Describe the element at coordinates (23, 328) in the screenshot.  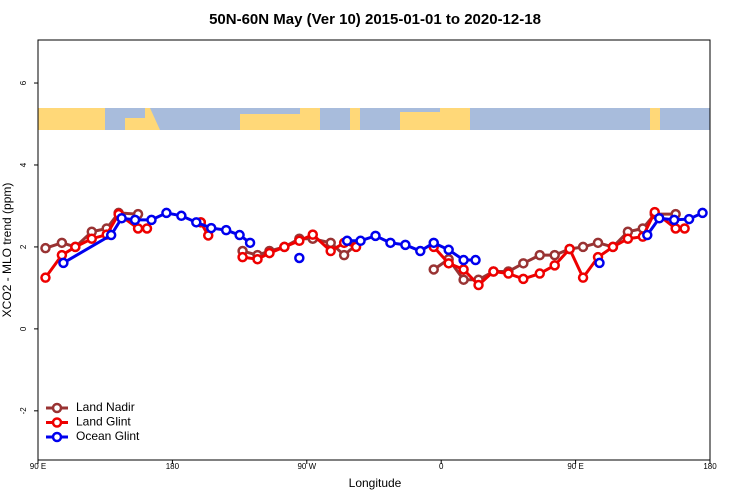
I see `y-tick-label: 0` at that location.